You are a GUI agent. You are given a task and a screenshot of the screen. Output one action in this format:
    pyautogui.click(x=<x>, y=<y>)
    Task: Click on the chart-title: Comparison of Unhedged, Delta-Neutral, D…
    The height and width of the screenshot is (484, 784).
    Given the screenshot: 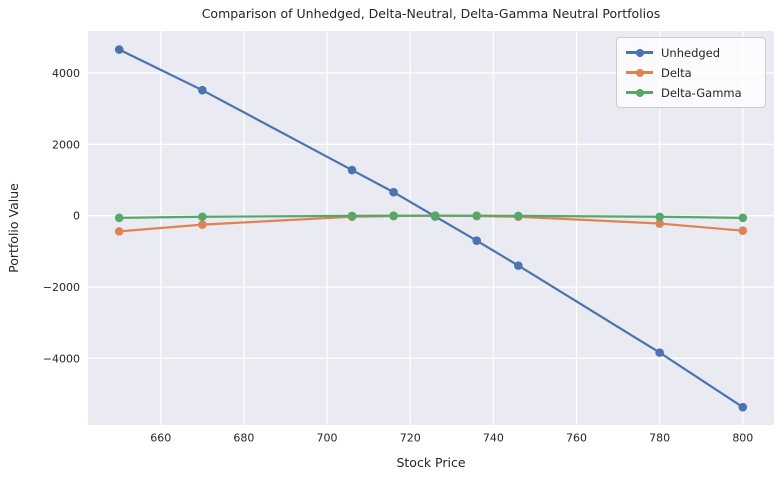 What is the action you would take?
    pyautogui.click(x=431, y=13)
    